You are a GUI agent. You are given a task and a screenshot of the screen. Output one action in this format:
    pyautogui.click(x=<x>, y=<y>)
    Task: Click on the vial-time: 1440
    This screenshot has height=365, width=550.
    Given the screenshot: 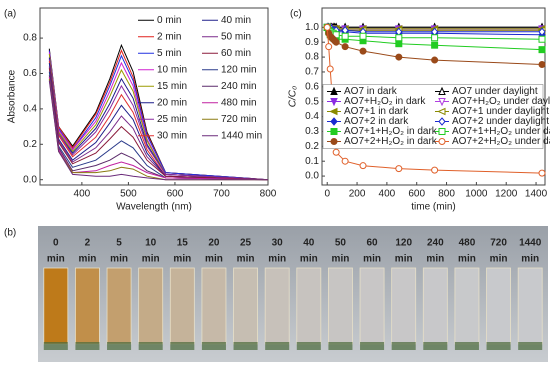 What is the action you would take?
    pyautogui.click(x=530, y=243)
    